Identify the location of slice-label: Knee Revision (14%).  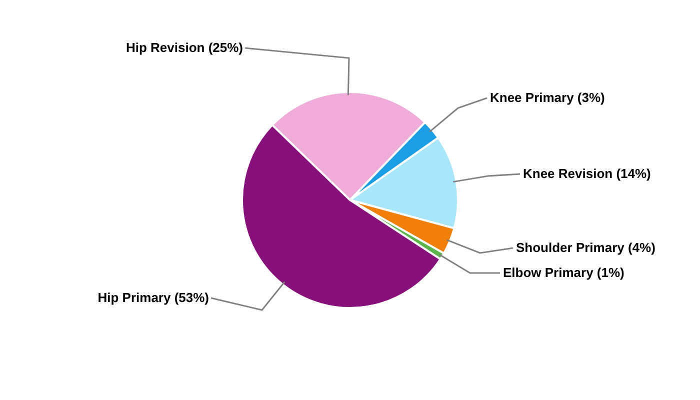
(587, 173).